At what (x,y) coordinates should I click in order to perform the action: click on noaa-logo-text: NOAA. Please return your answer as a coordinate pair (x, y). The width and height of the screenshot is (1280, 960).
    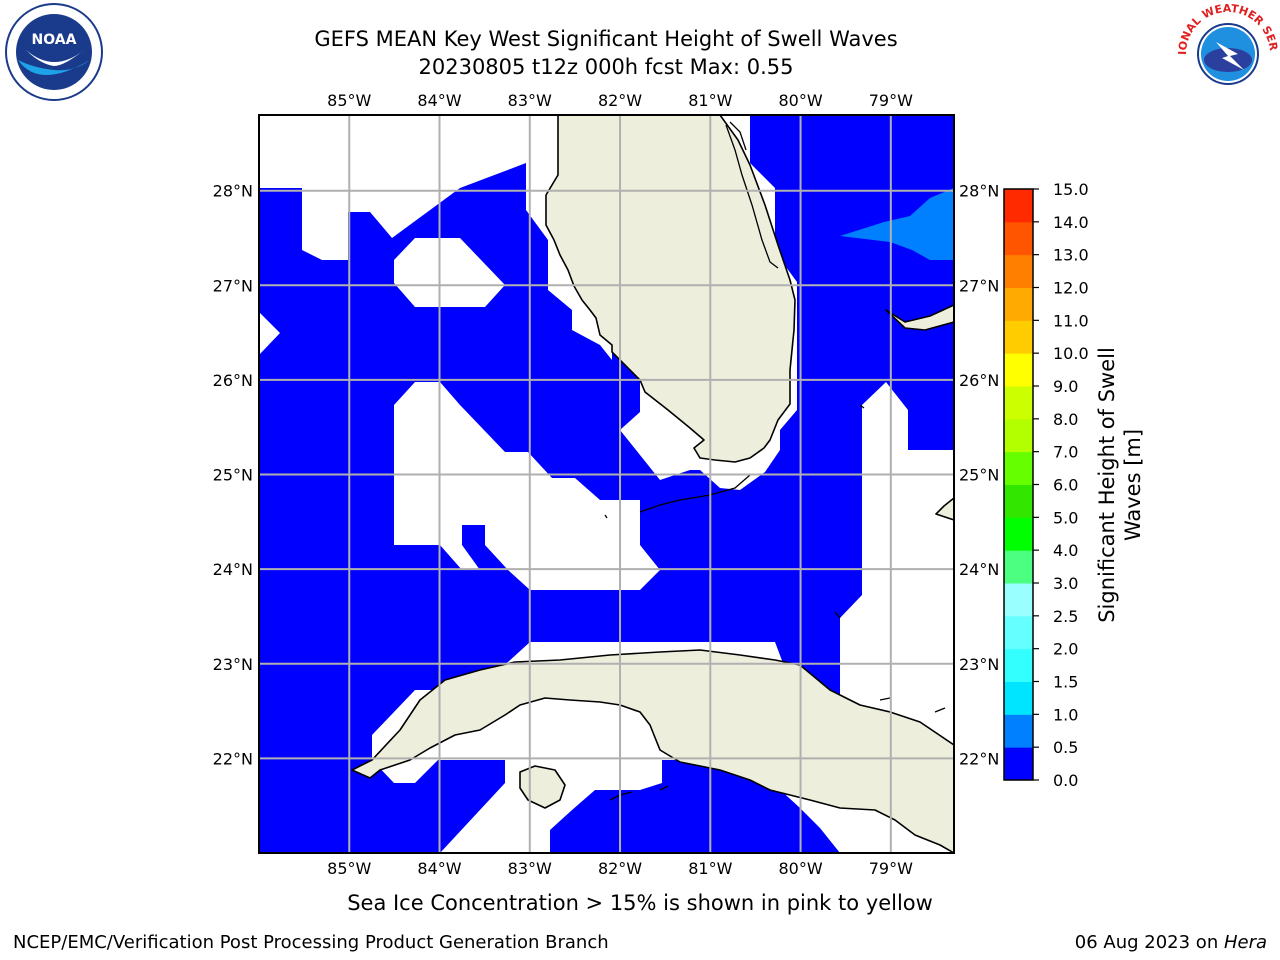
    Looking at the image, I should click on (54, 40).